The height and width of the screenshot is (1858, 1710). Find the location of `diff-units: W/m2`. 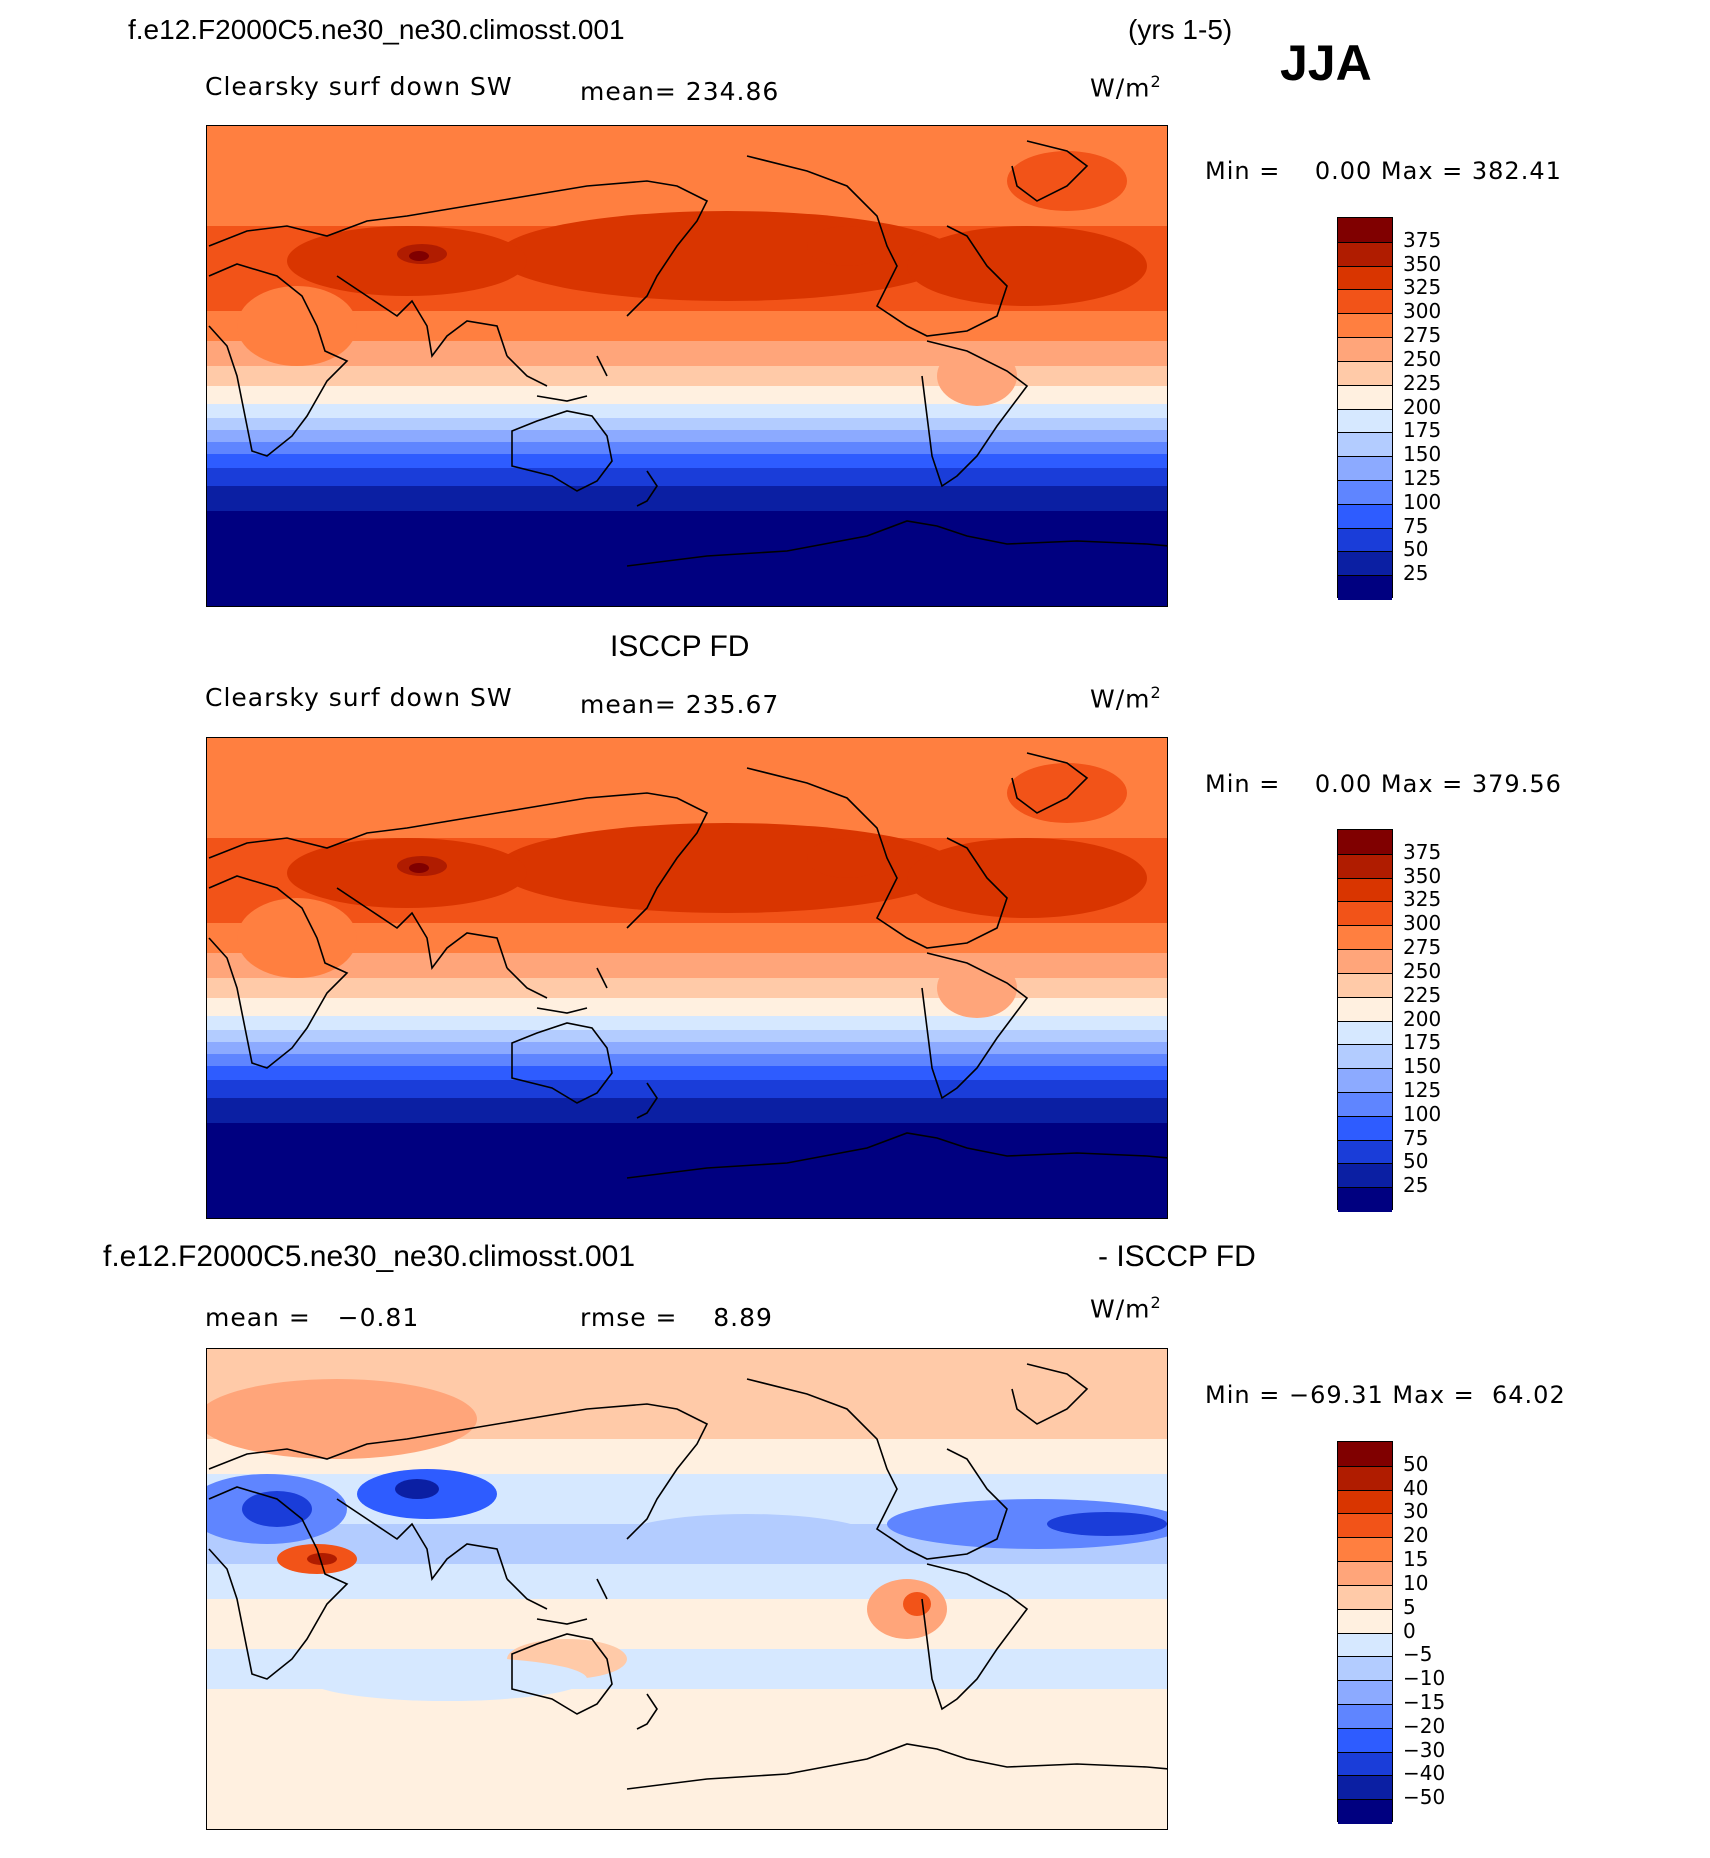

diff-units: W/m2 is located at coordinates (1126, 1308).